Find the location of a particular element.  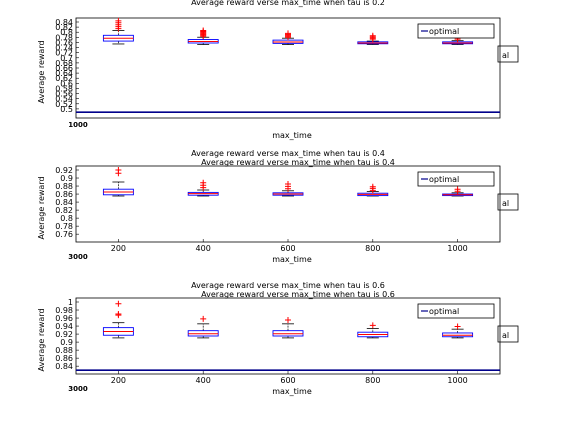

y-tick-label: 1 is located at coordinates (70, 302).